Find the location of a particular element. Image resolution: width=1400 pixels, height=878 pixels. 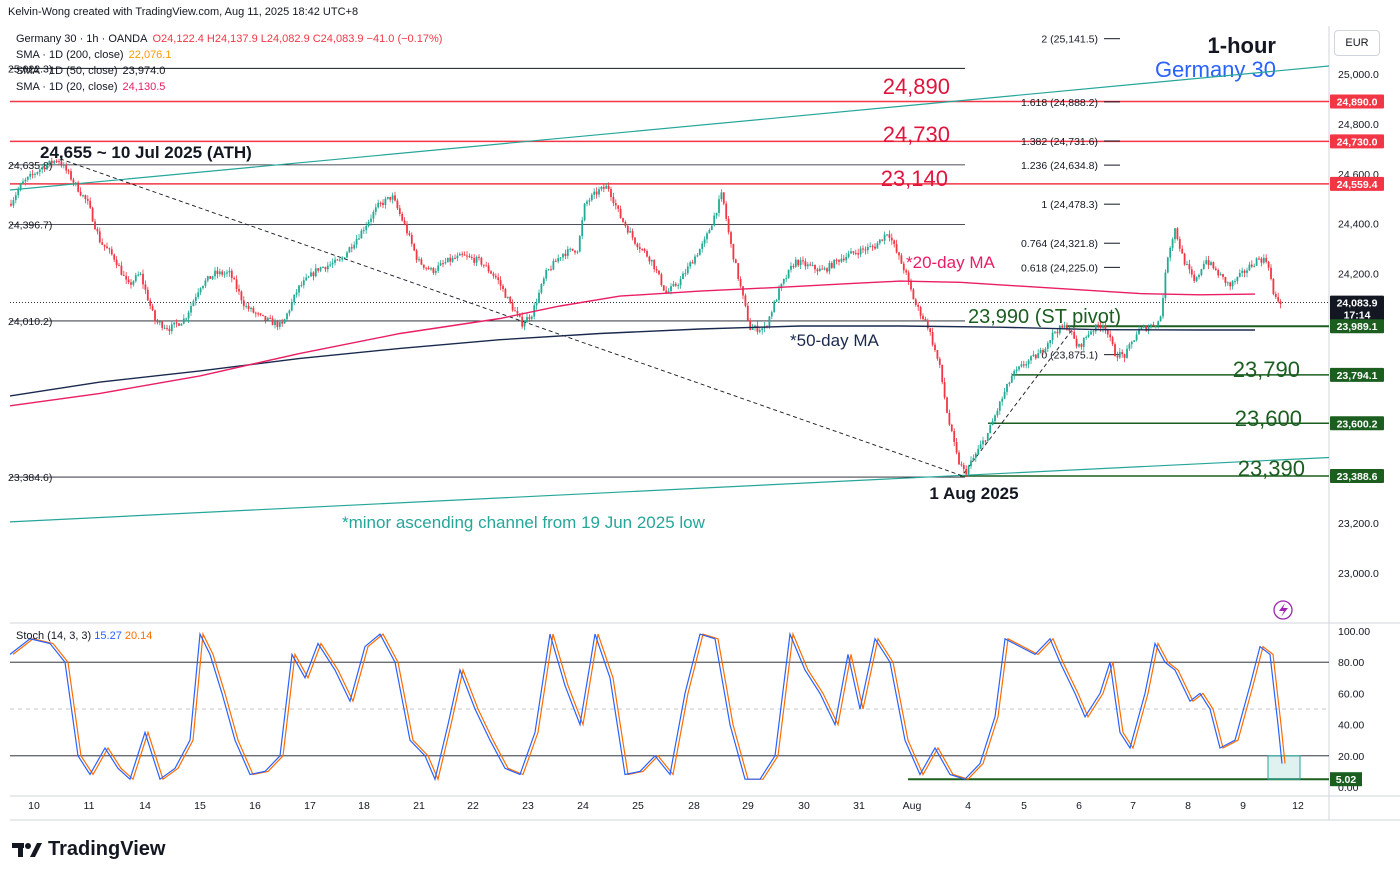

ma20-line is located at coordinates (632, 343).